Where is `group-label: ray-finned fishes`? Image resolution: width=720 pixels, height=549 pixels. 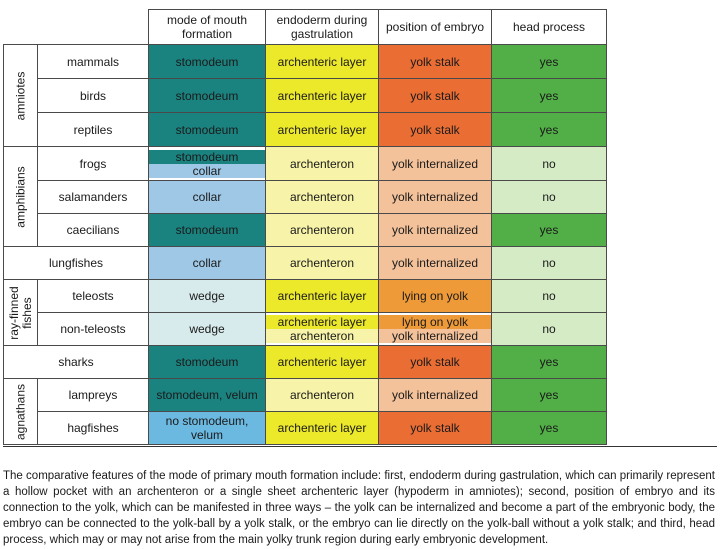
group-label: ray-finned fishes is located at coordinates (20, 312).